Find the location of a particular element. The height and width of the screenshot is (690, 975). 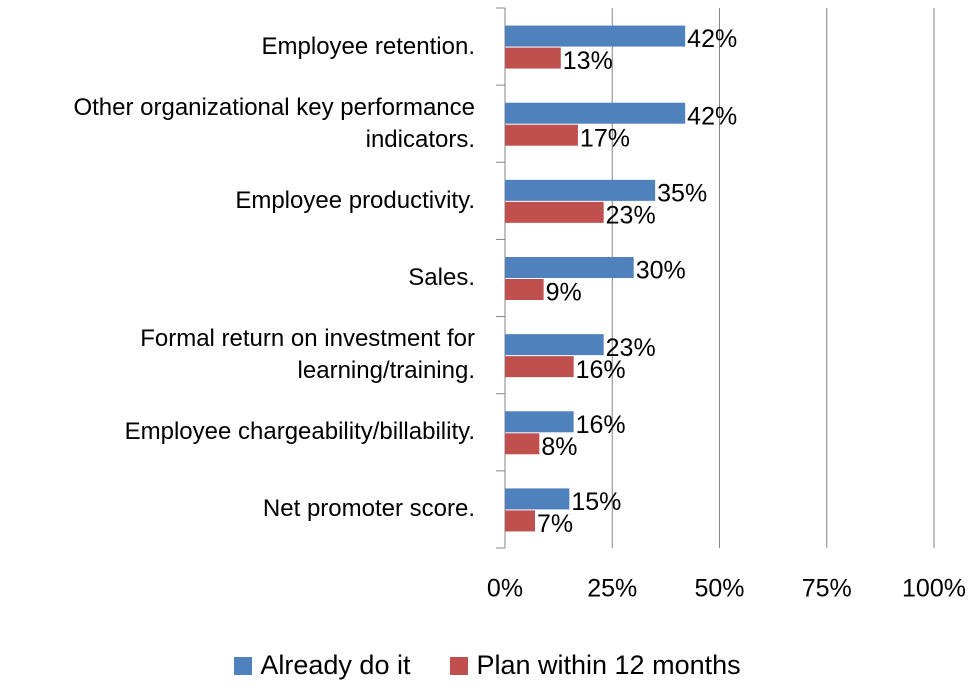

y-tick-label: Net promoter score. is located at coordinates (368, 509).